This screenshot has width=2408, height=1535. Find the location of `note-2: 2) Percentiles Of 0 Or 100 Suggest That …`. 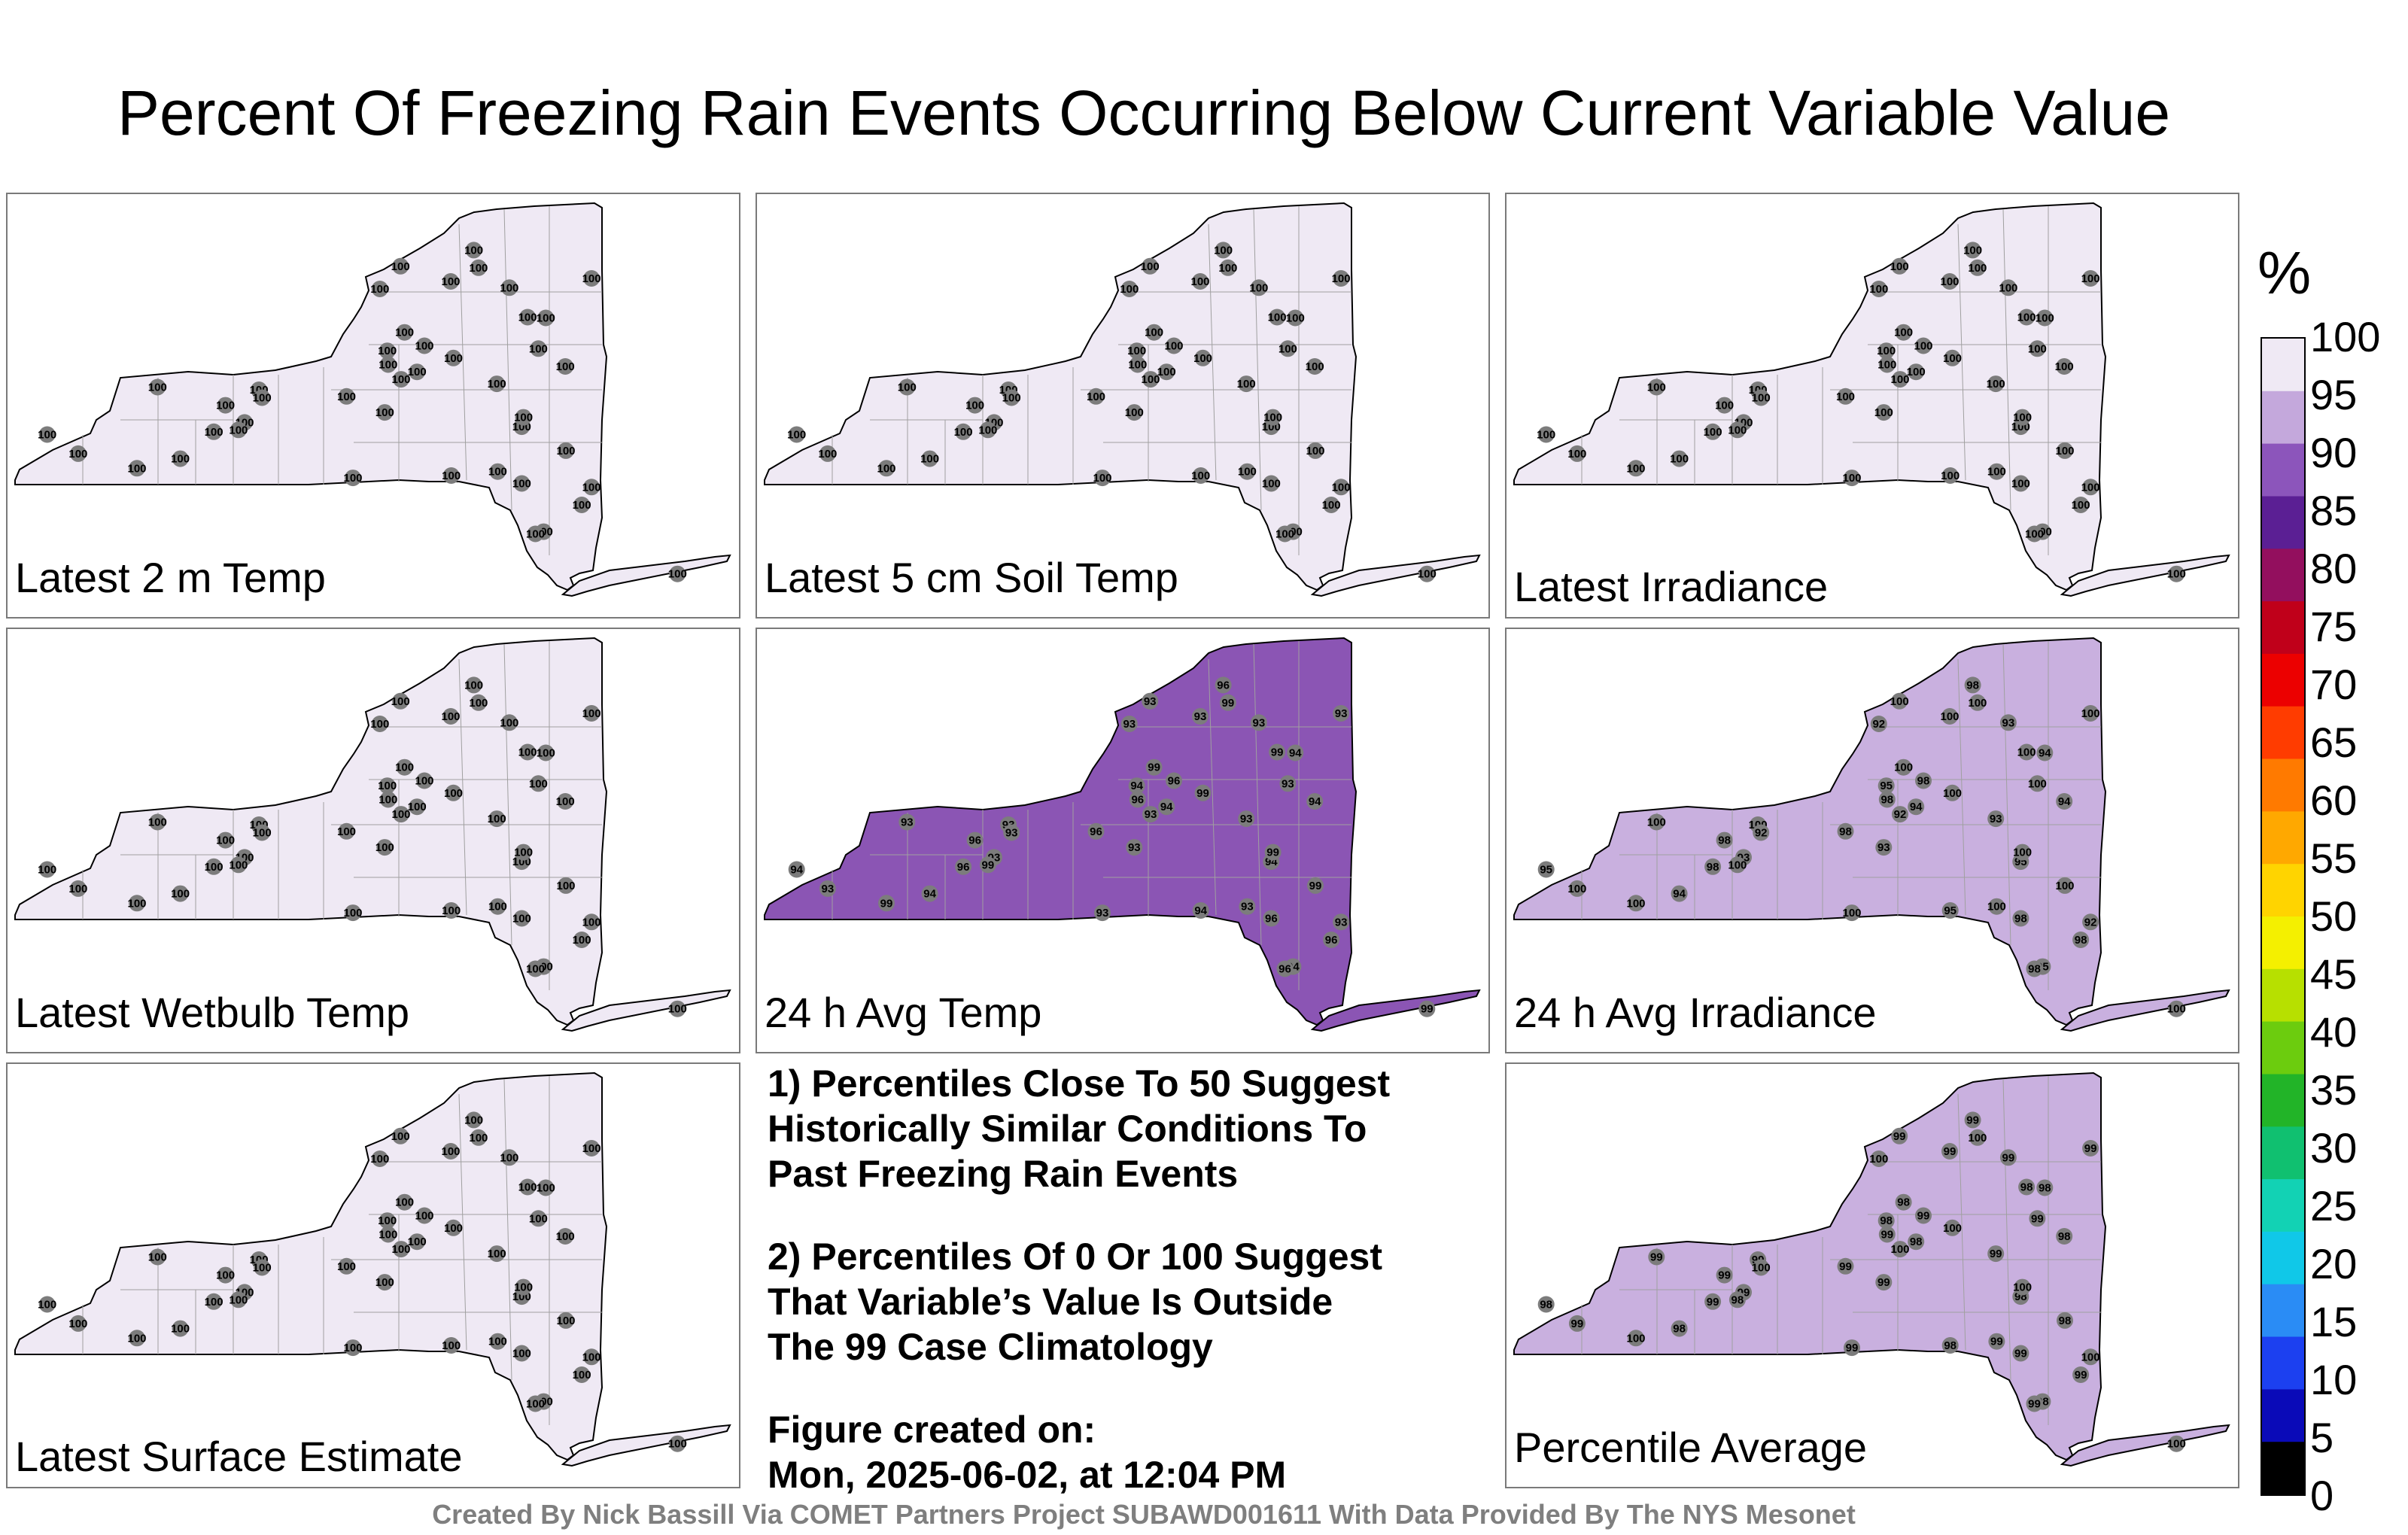

note-2: 2) Percentiles Of 0 Or 100 Suggest That … is located at coordinates (1075, 1302).